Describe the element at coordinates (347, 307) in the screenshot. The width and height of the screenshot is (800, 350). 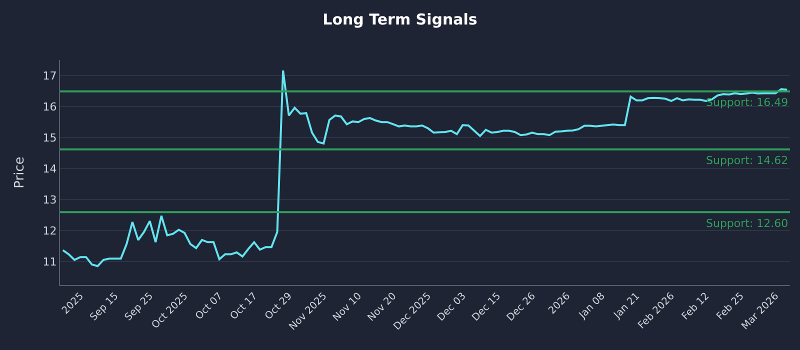
I see `x-tick-label: Nov 10` at that location.